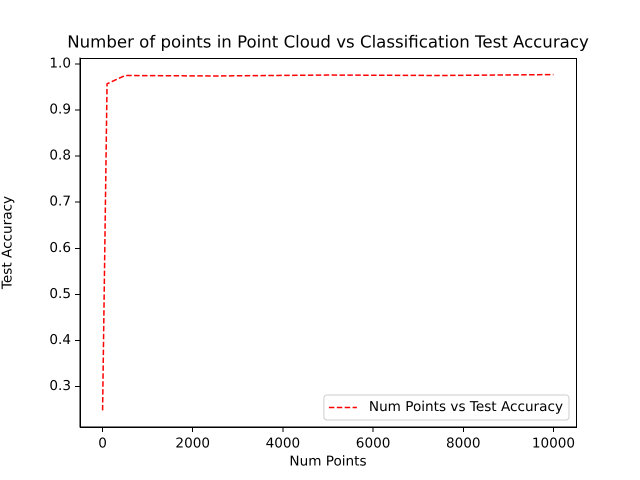 The width and height of the screenshot is (640, 480). What do you see at coordinates (60, 156) in the screenshot?
I see `y-tick-label: 0.8` at bounding box center [60, 156].